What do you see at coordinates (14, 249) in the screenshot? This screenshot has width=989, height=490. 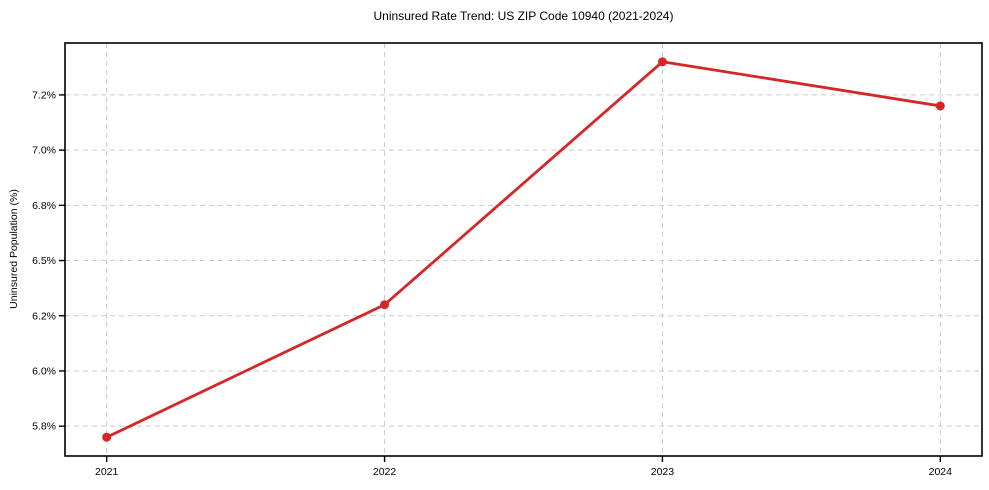 I see `y-axis-label: Uninsured Population (%)` at bounding box center [14, 249].